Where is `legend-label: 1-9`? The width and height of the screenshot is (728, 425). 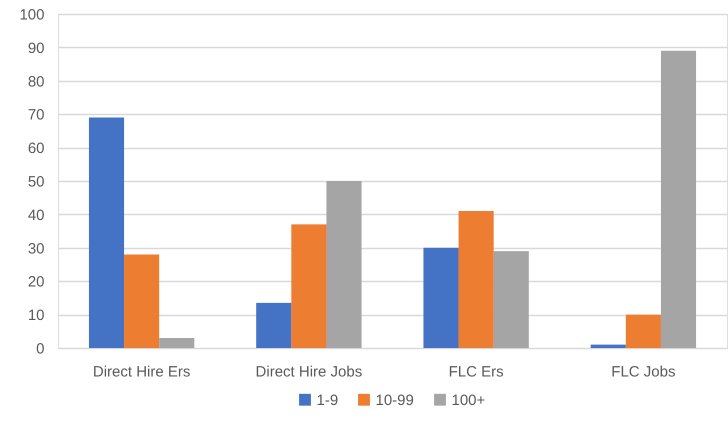
legend-label: 1-9 is located at coordinates (327, 400).